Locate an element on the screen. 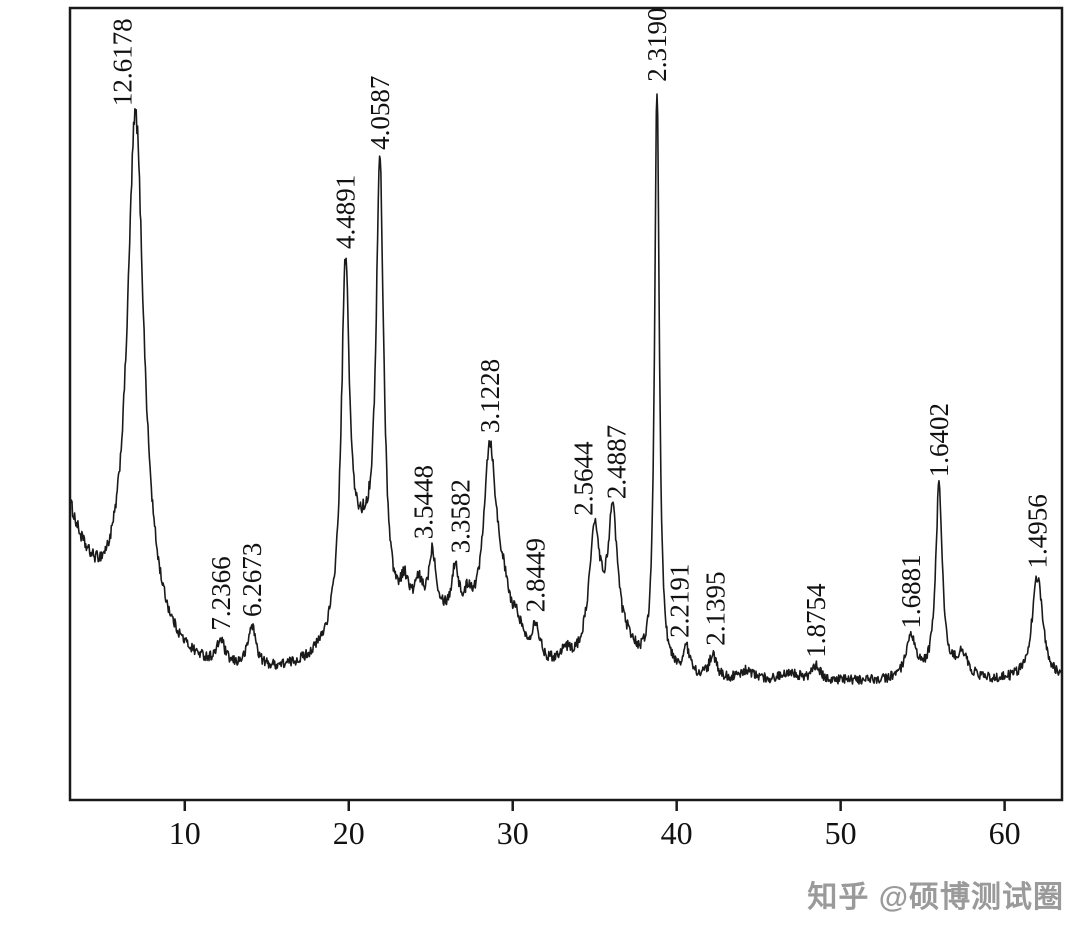 Image resolution: width=1080 pixels, height=934 pixels. peak-label: 2.3190 is located at coordinates (657, 44).